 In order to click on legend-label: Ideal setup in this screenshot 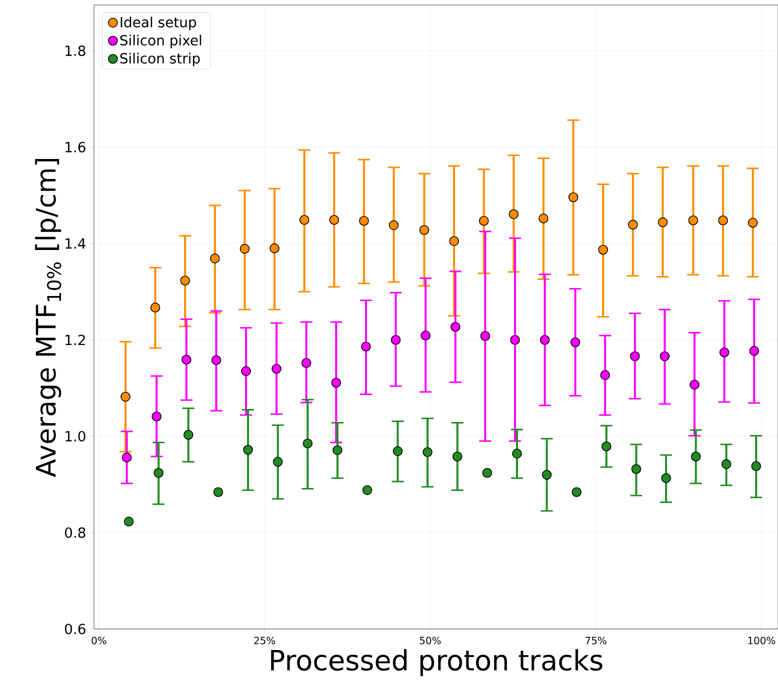, I will do `click(158, 23)`.